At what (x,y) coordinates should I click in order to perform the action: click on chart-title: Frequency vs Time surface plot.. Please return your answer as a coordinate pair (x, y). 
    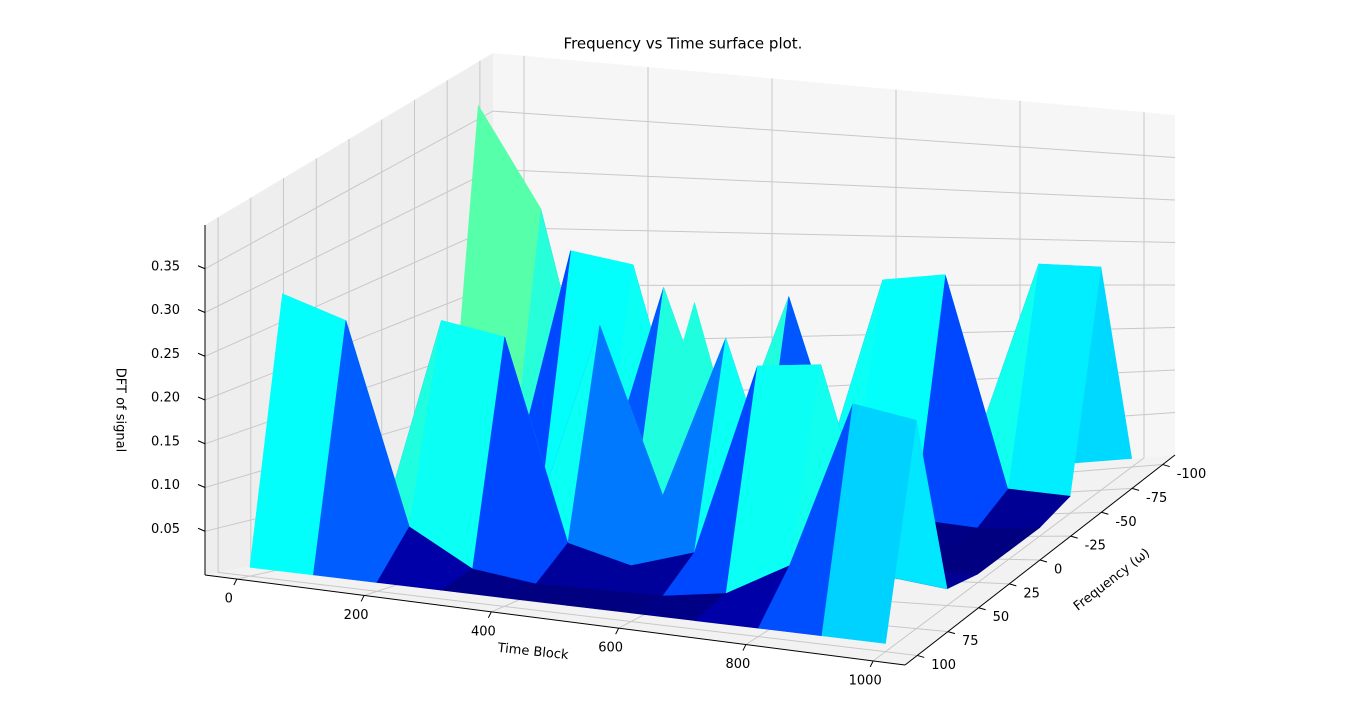
    Looking at the image, I should click on (683, 44).